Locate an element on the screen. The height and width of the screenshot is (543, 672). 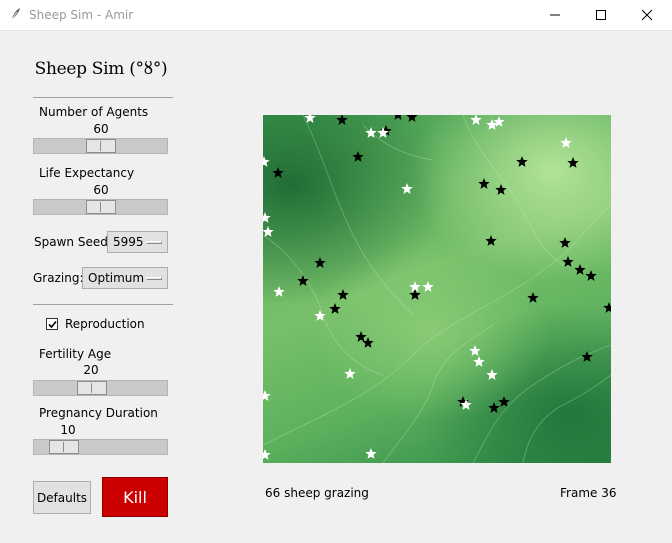
reproduction-label: Reproduction is located at coordinates (105, 324).